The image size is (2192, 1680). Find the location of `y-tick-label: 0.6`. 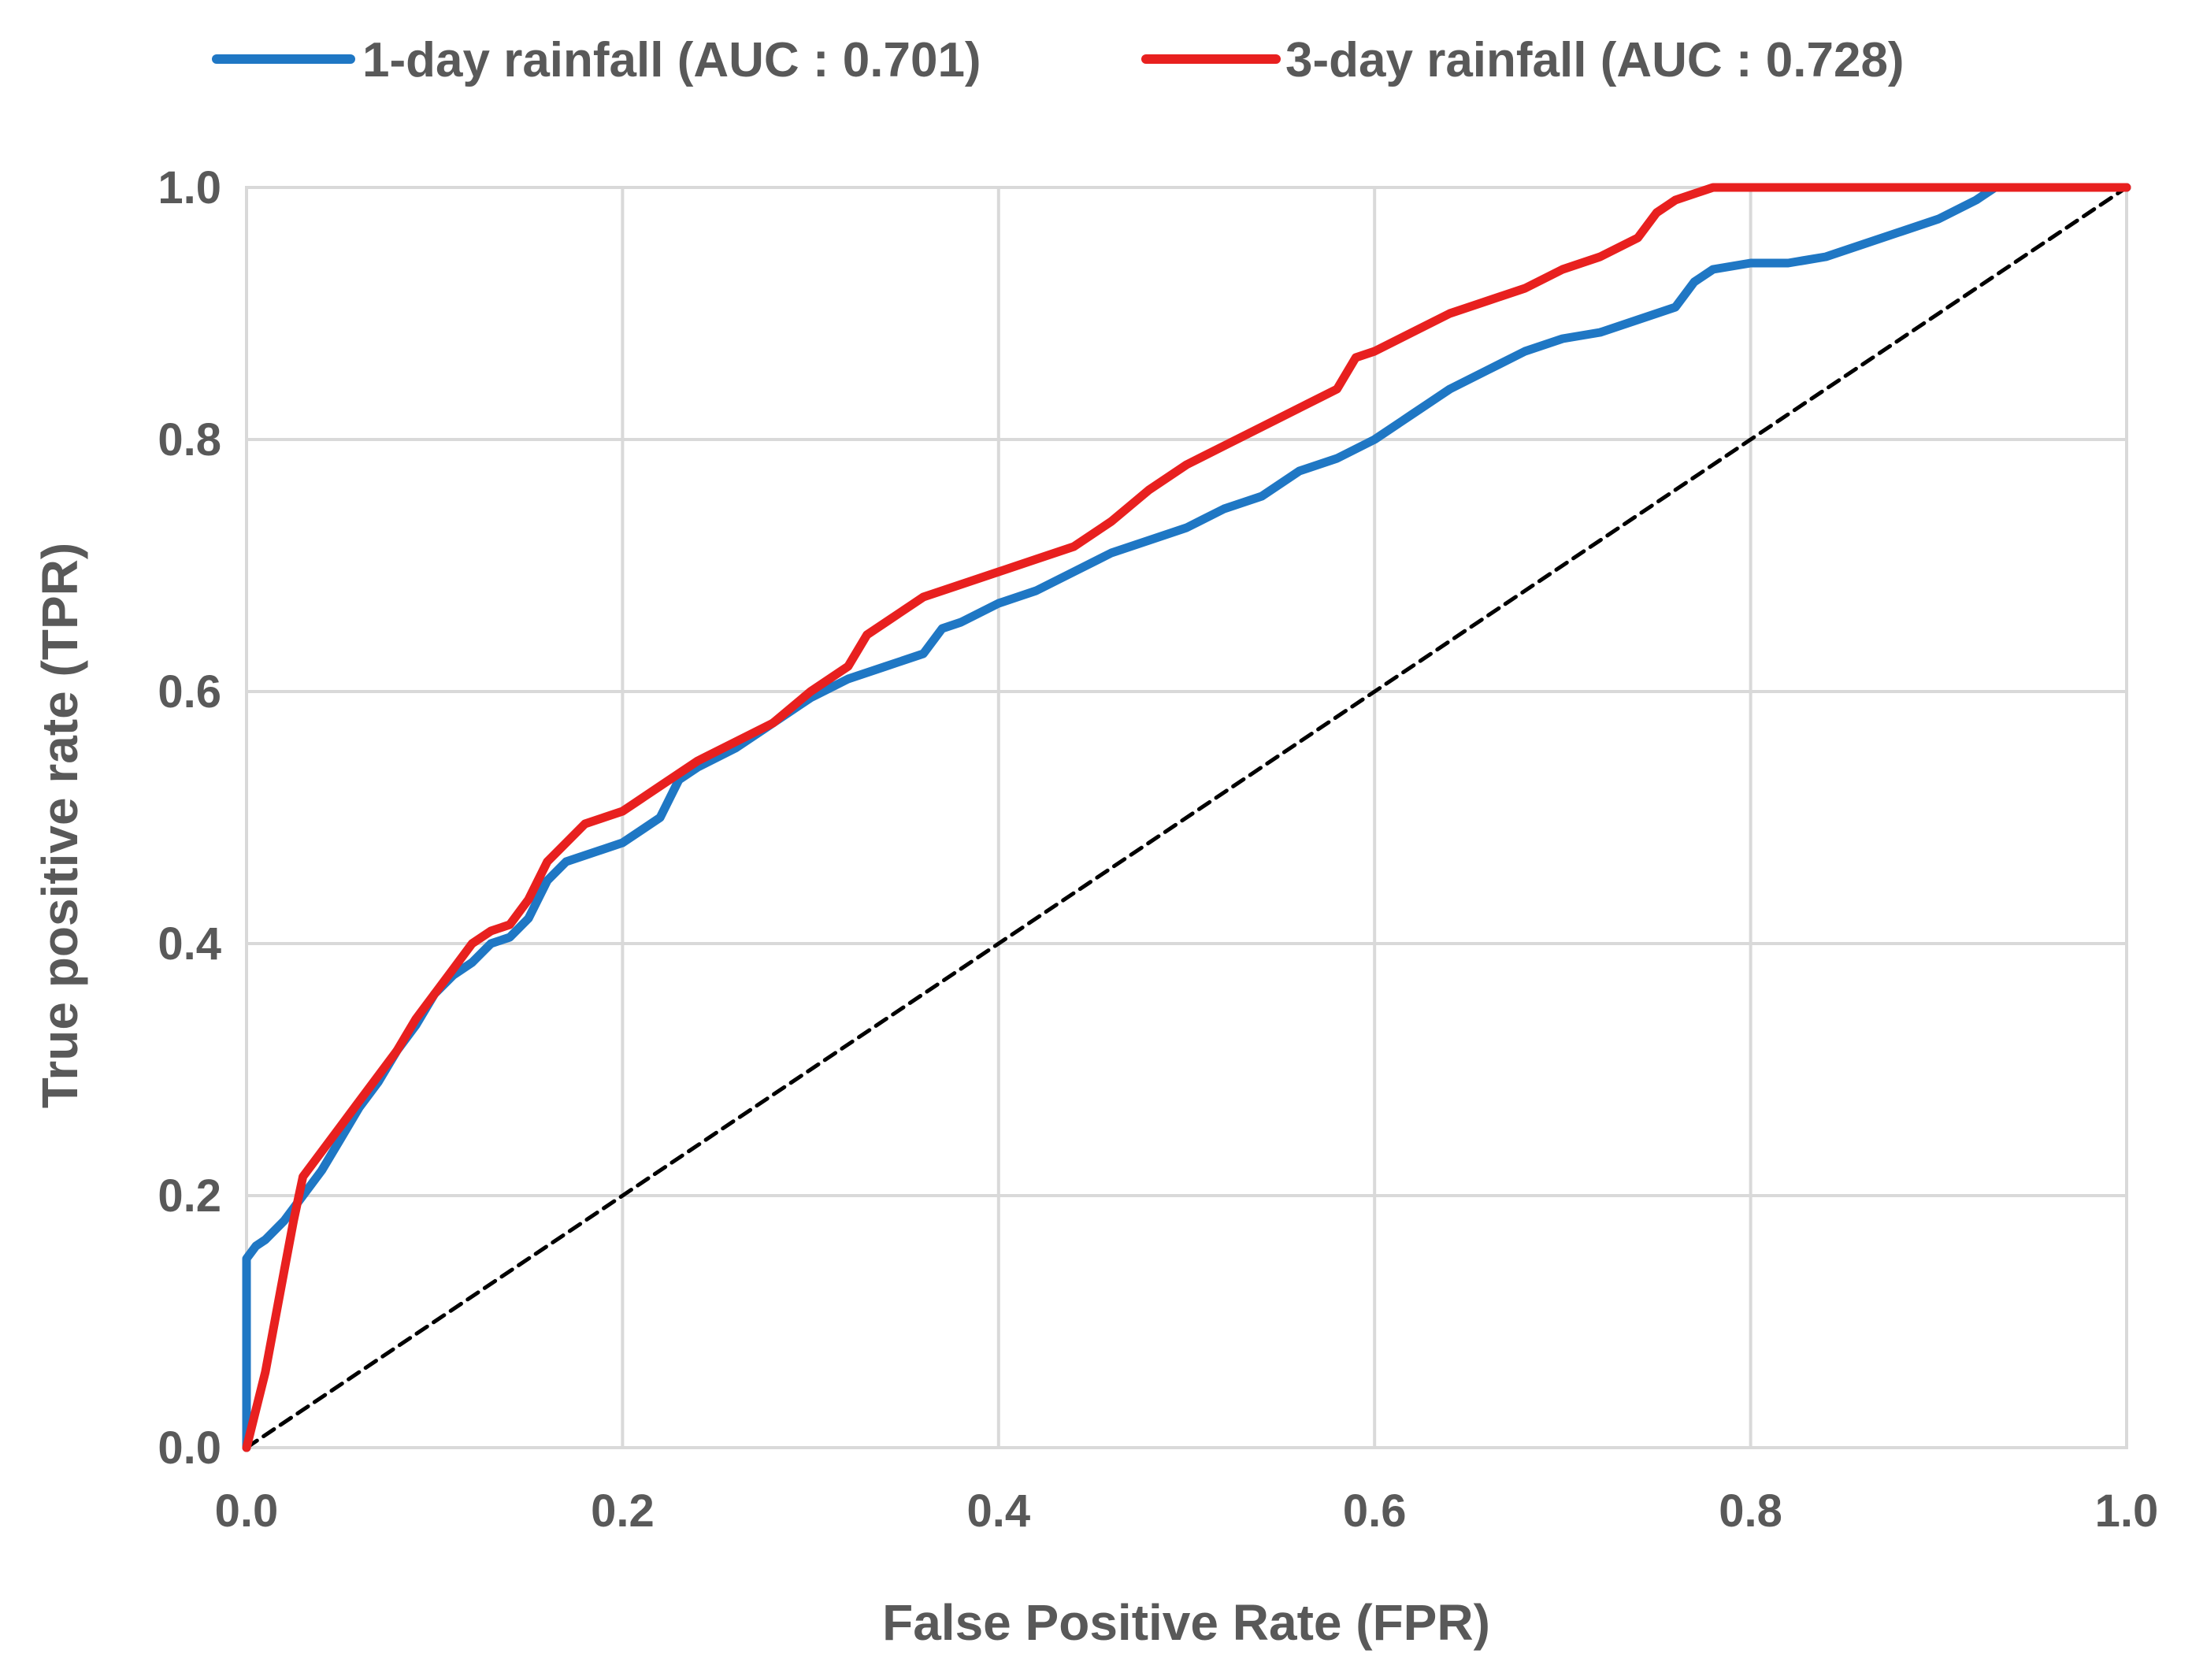

y-tick-label: 0.6 is located at coordinates (189, 692).